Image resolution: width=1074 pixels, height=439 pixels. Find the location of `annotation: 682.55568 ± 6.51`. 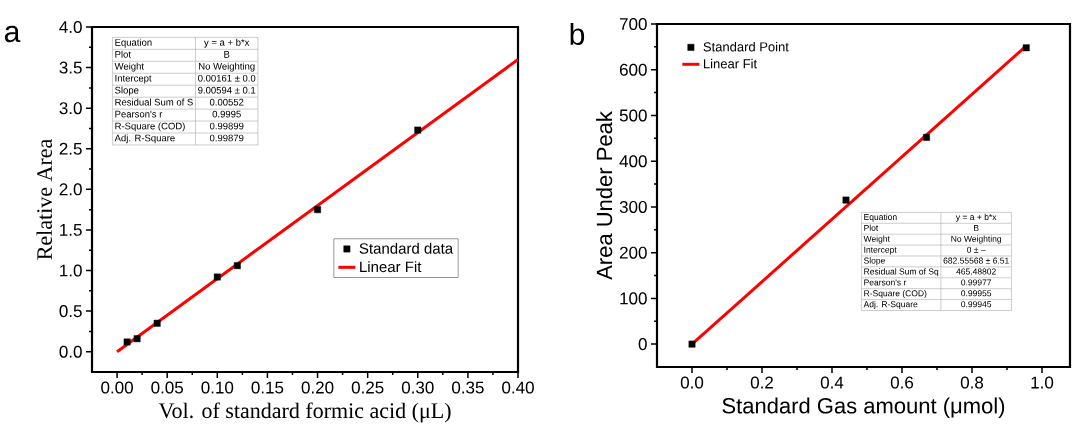

annotation: 682.55568 ± 6.51 is located at coordinates (976, 260).